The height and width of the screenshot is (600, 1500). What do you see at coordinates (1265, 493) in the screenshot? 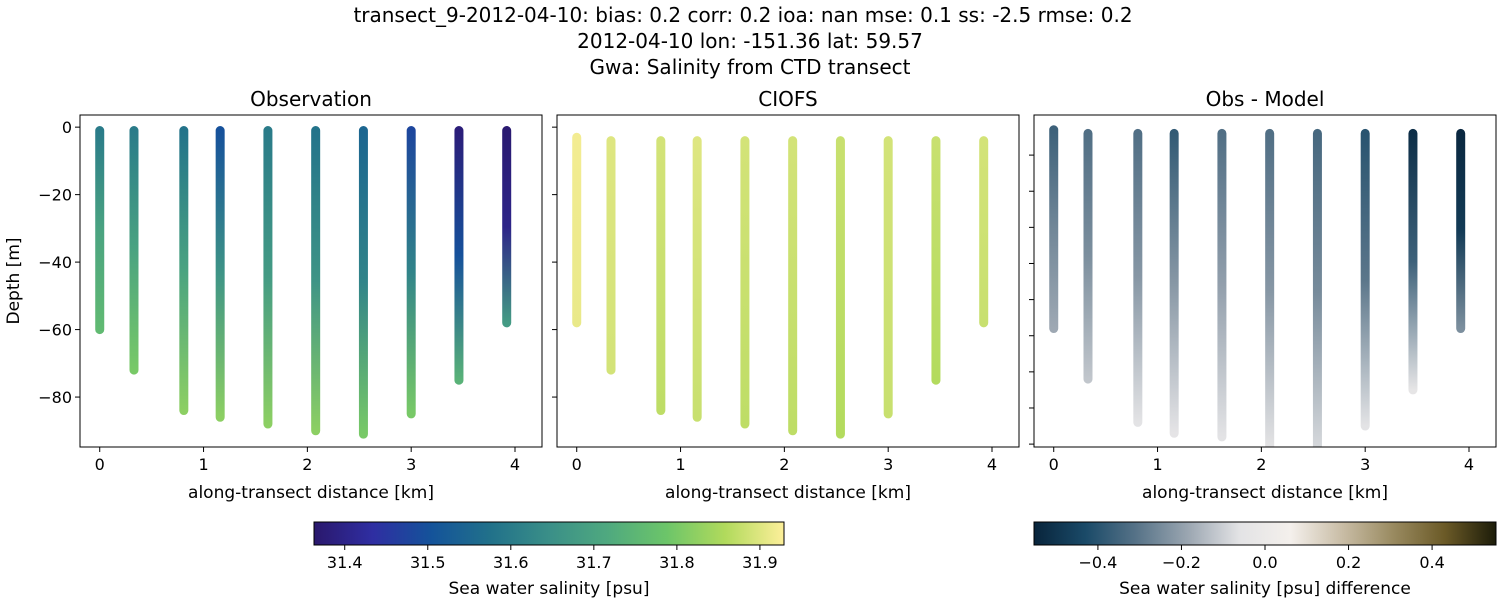
I see `obs-minus-model-x-axis-label: along-transect distance [km]` at bounding box center [1265, 493].